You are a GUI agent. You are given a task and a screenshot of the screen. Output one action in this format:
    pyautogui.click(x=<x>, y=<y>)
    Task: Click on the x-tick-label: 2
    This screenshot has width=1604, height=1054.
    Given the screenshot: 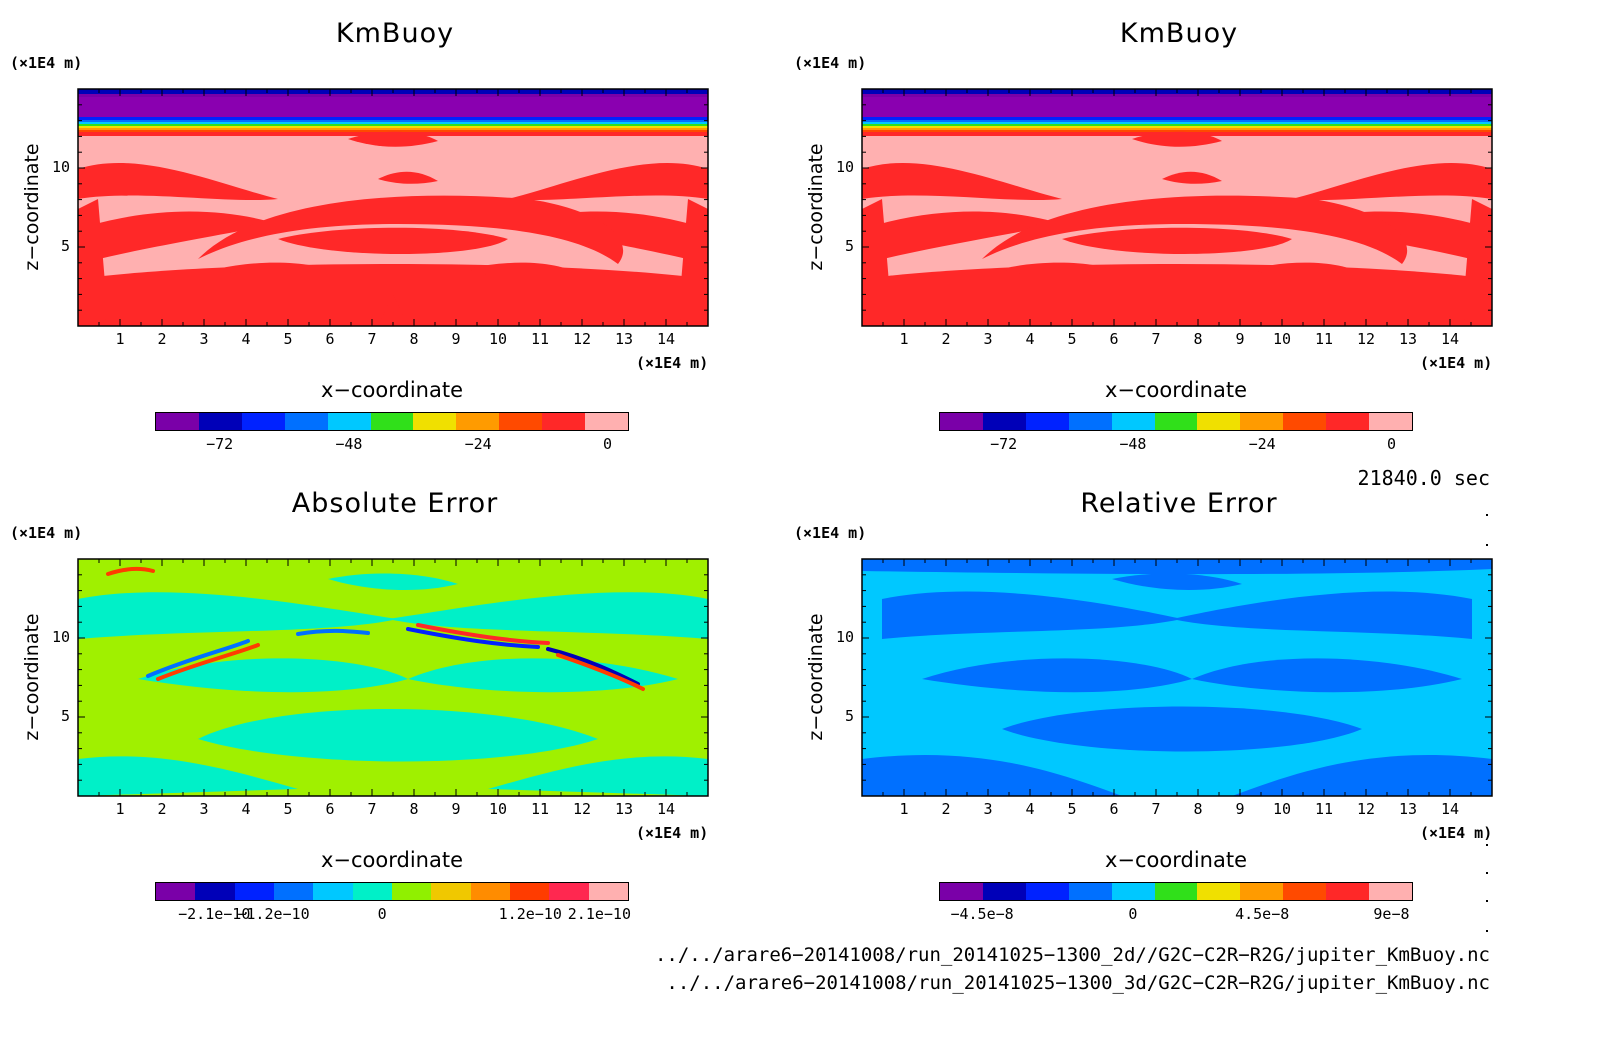 What is the action you would take?
    pyautogui.click(x=946, y=809)
    